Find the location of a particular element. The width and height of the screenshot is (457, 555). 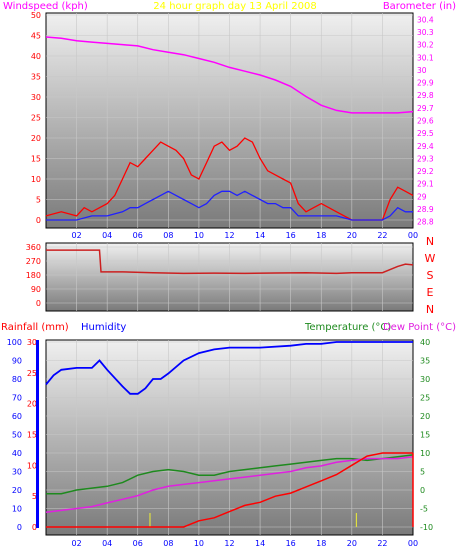

humidity-tick-label: 70 is located at coordinates (17, 398).